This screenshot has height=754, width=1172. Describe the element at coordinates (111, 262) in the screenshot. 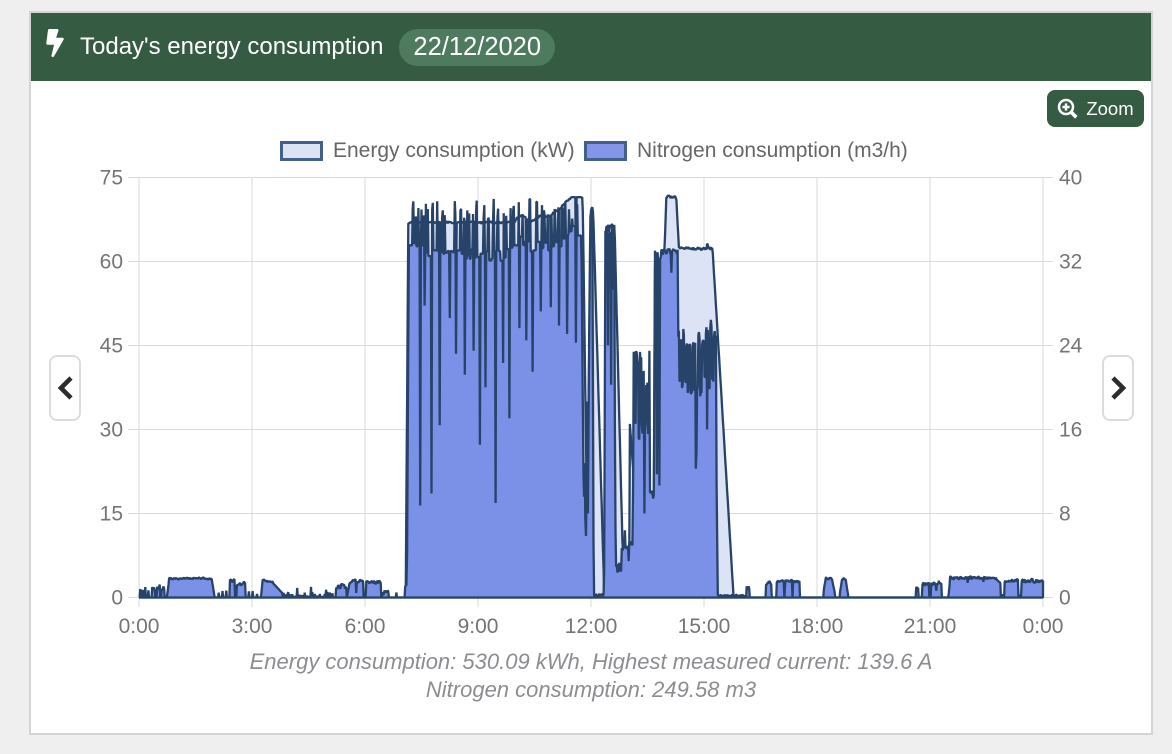

I see `svg-text: 60` at that location.